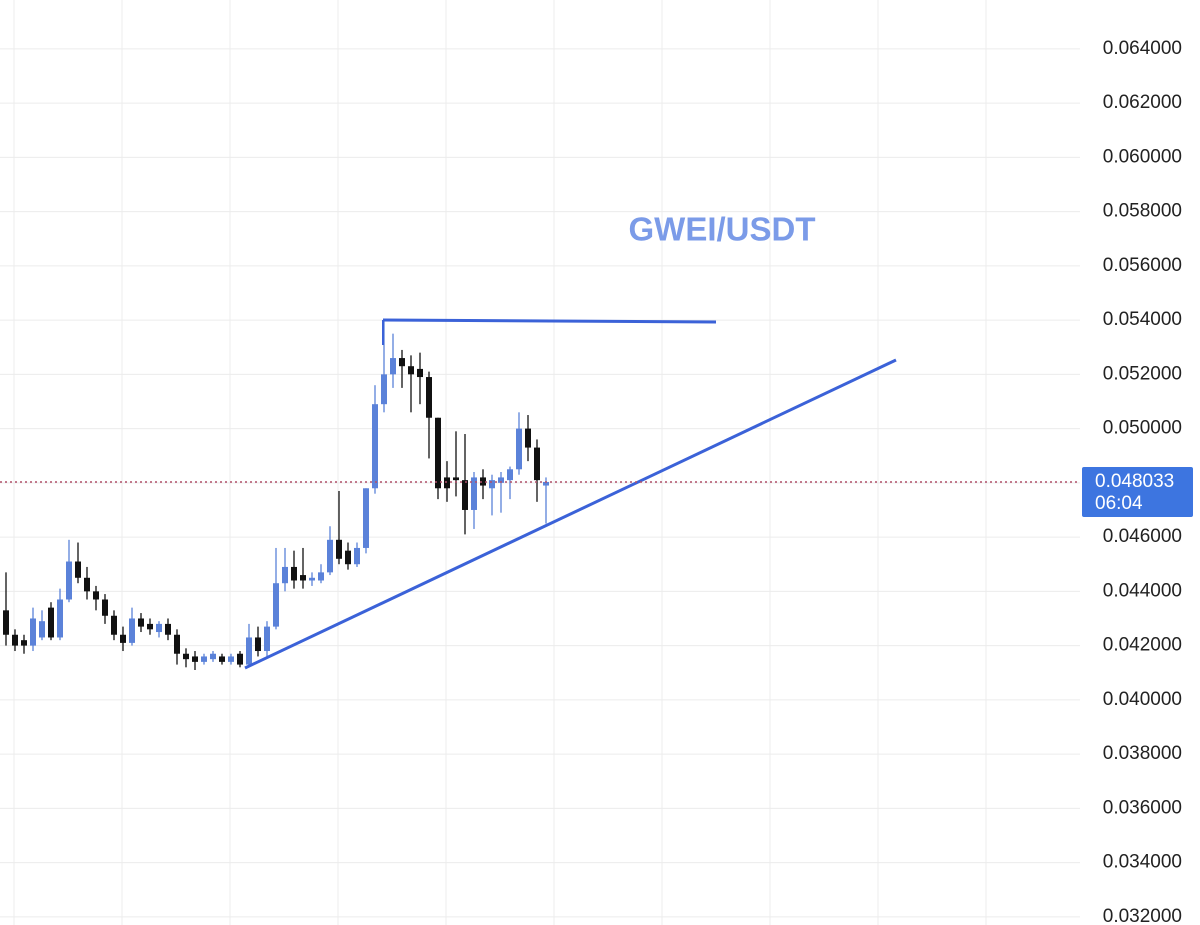 This screenshot has width=1200, height=925. What do you see at coordinates (1142, 211) in the screenshot?
I see `y-tick-label: 0.058000` at bounding box center [1142, 211].